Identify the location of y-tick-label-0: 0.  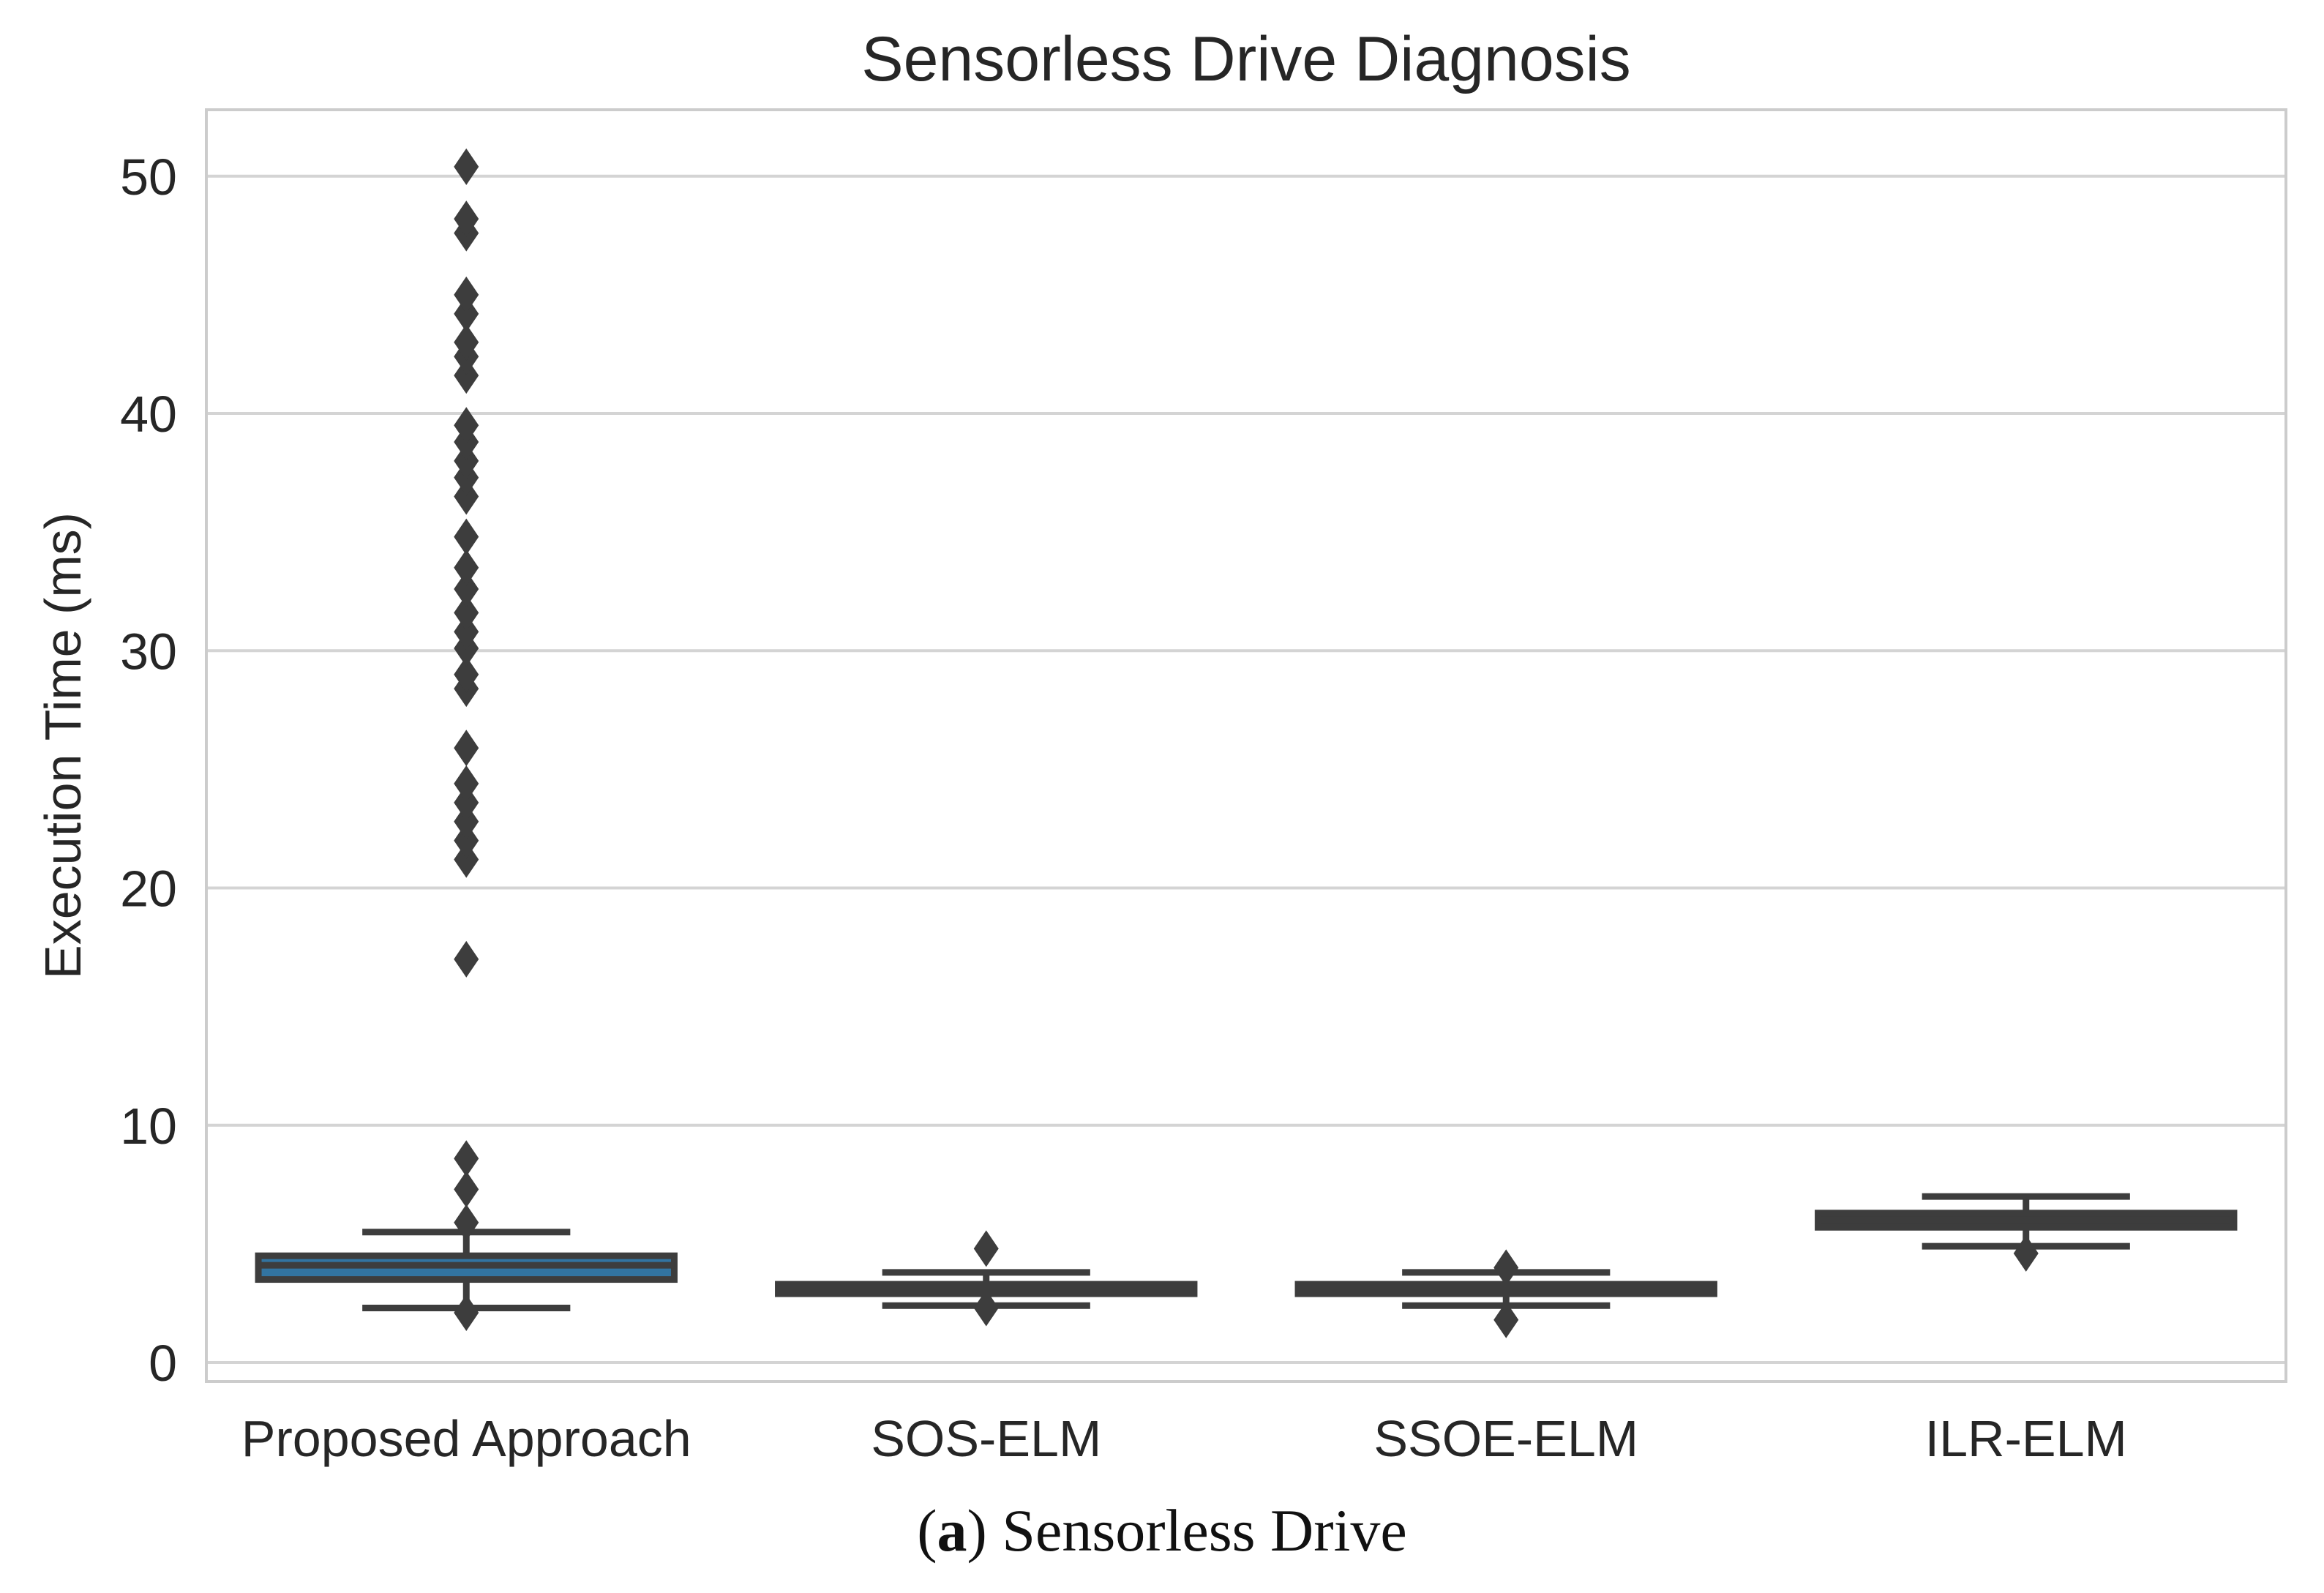
(163, 1363).